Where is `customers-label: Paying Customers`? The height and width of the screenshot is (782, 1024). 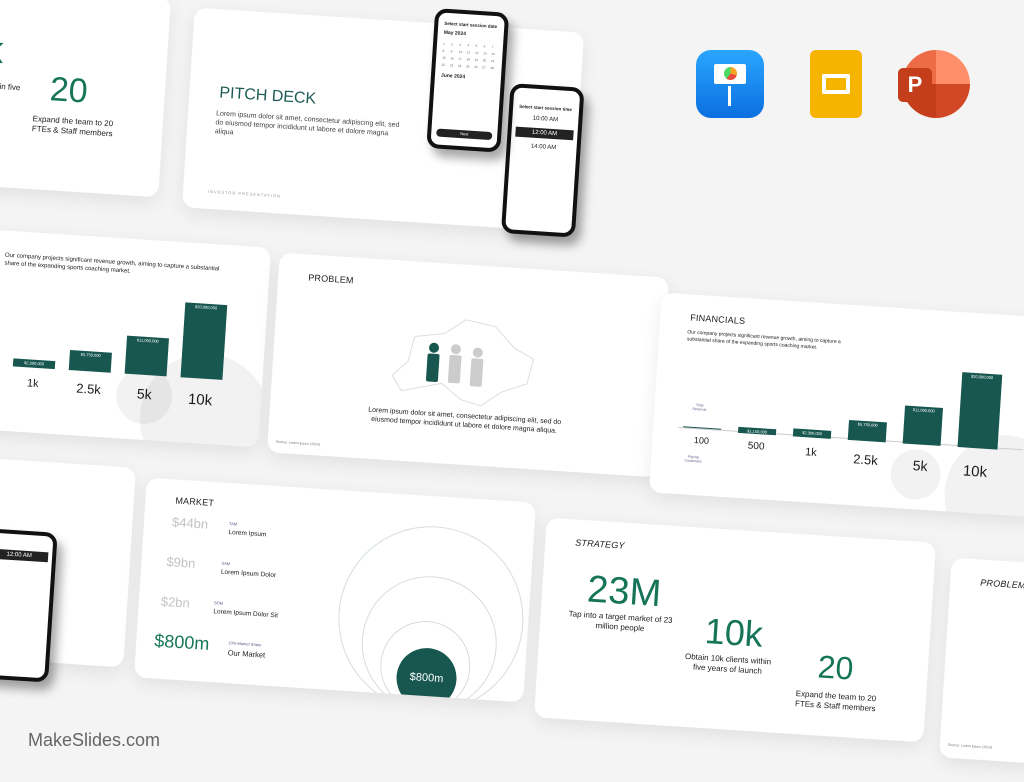 customers-label: Paying Customers is located at coordinates (693, 459).